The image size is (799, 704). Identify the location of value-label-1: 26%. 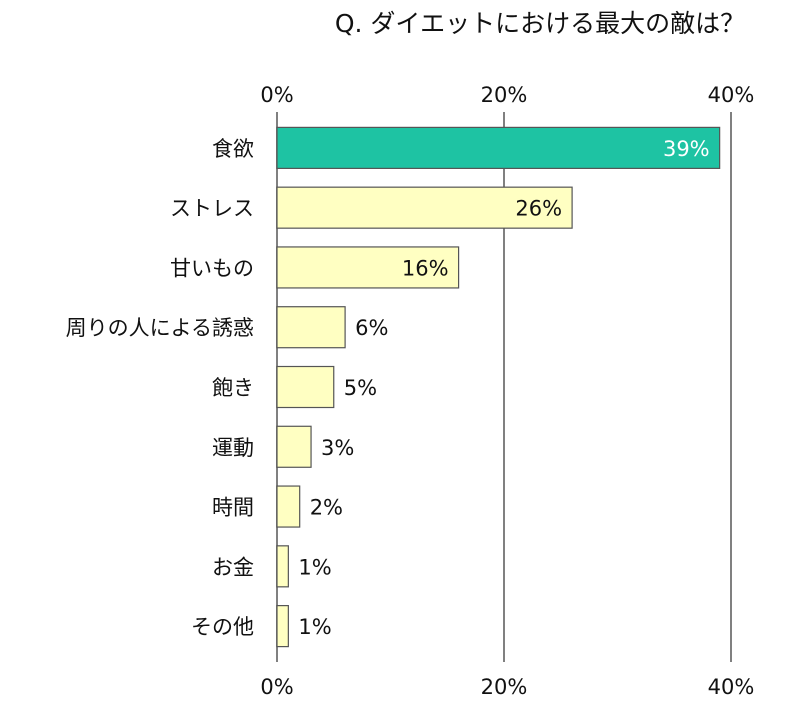
(538, 209).